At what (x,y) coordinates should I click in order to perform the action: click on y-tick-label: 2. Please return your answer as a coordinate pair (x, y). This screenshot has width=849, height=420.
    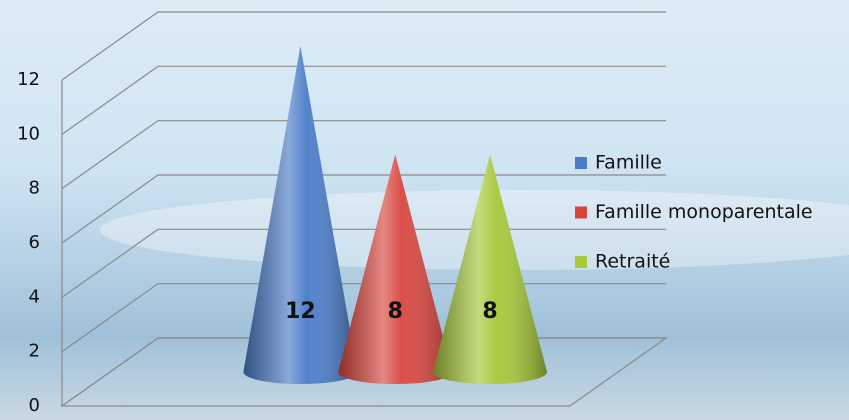
    Looking at the image, I should click on (34, 351).